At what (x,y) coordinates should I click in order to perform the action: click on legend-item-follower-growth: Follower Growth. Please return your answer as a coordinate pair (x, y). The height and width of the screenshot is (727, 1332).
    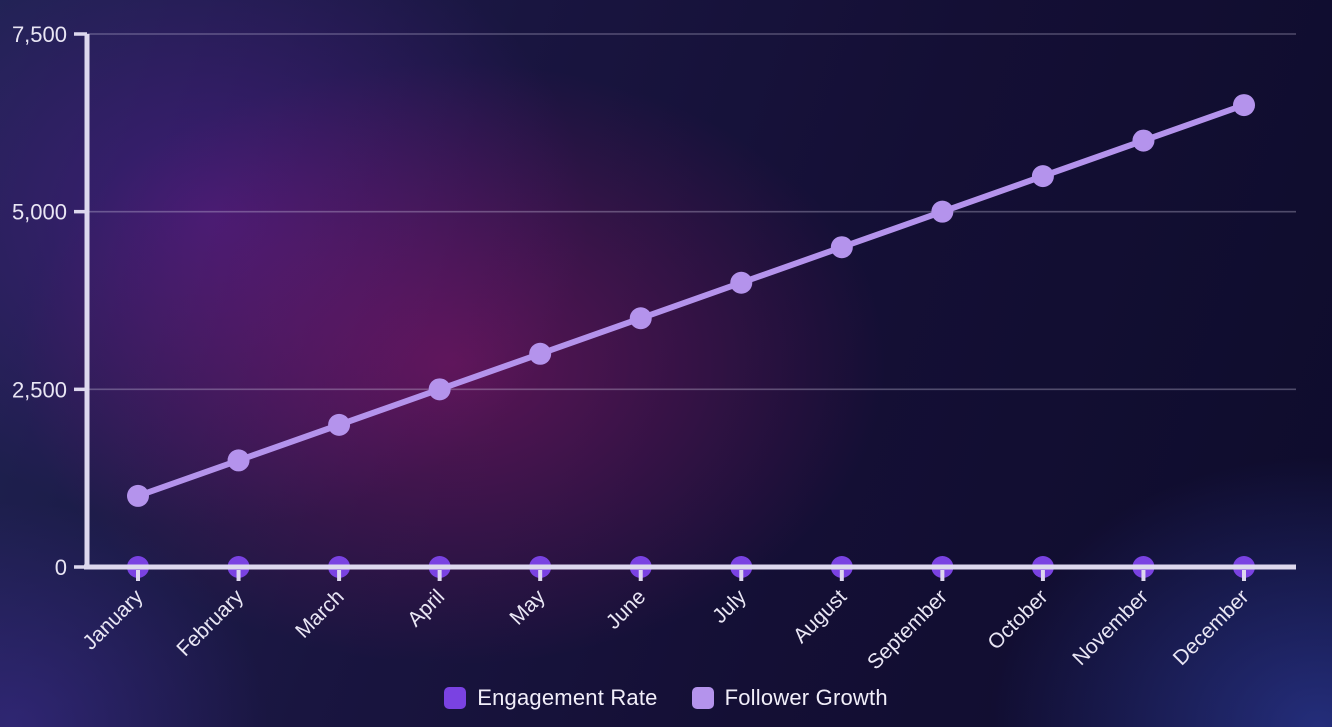
    Looking at the image, I should click on (789, 698).